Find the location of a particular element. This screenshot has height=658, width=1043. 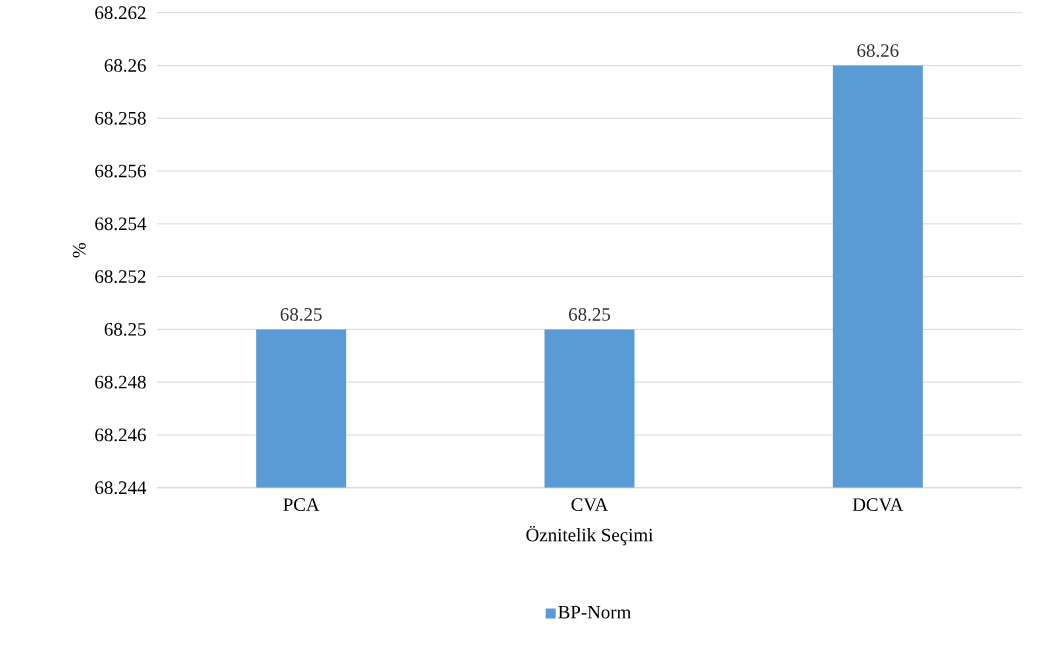

y-axis-title: % is located at coordinates (79, 250).